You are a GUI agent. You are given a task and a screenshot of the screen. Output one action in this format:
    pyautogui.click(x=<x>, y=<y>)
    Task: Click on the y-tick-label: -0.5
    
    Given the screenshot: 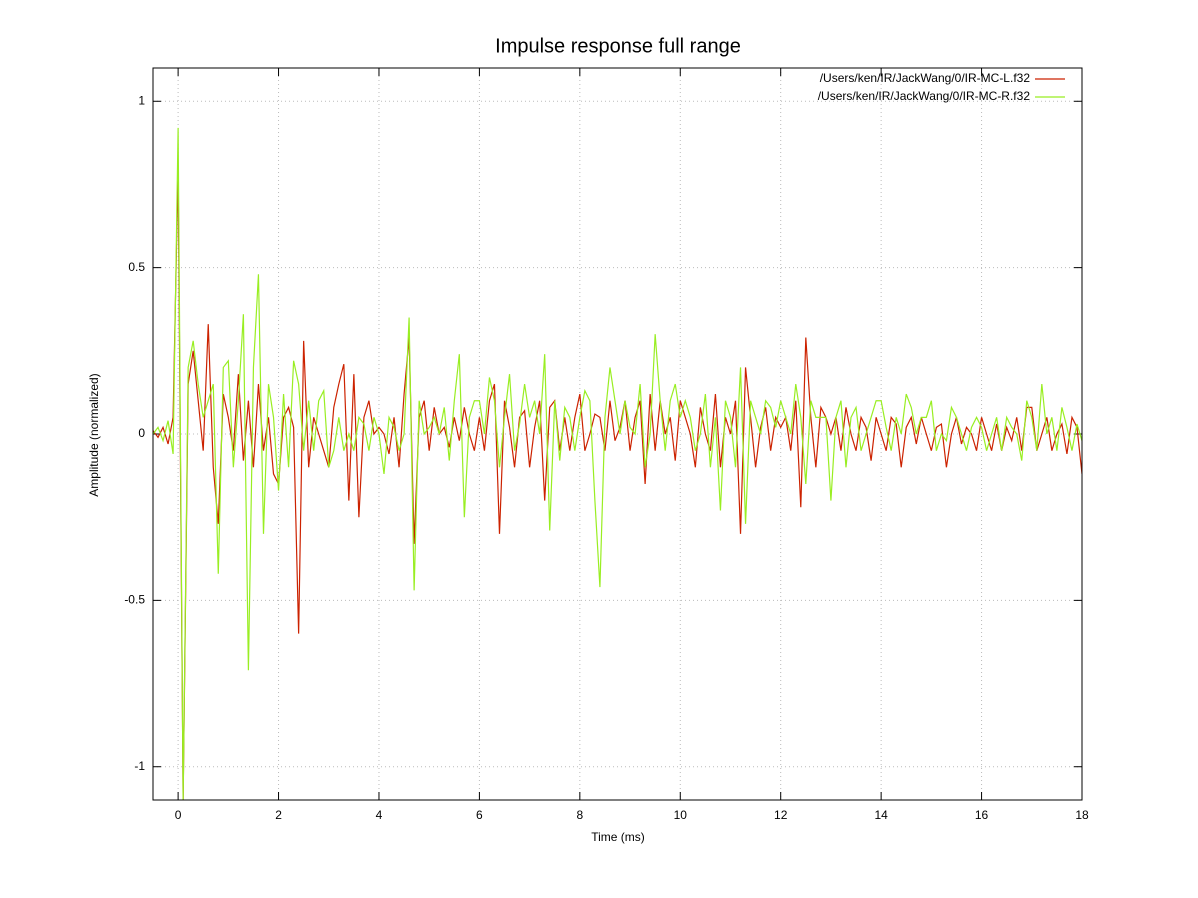 What is the action you would take?
    pyautogui.click(x=134, y=600)
    